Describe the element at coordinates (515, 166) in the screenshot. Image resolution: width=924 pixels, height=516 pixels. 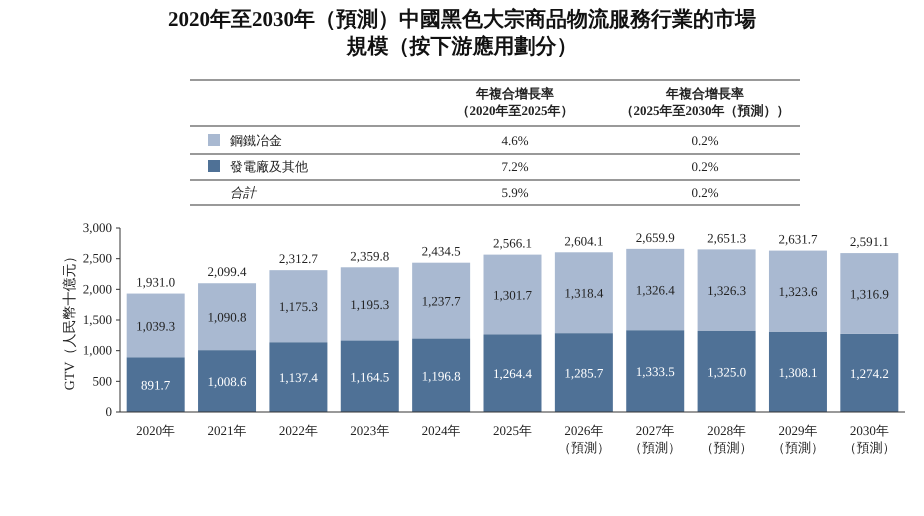
I see `text: 7.2%` at that location.